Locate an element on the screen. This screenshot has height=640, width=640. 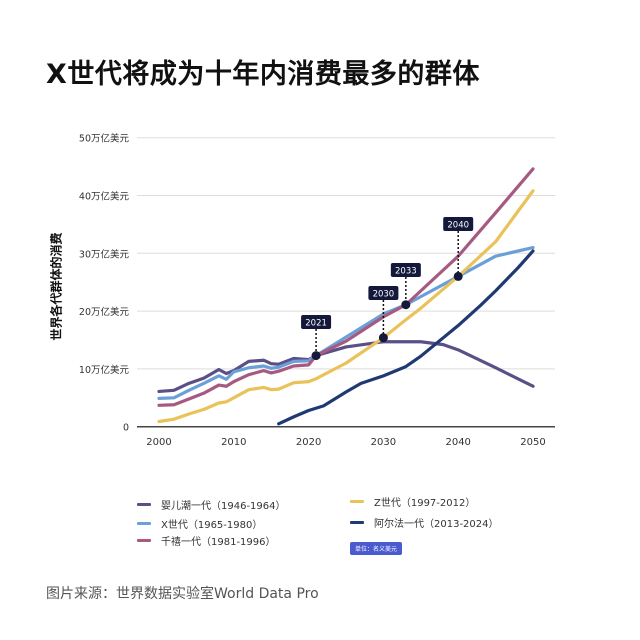
annotation-label: 2033 is located at coordinates (406, 272).